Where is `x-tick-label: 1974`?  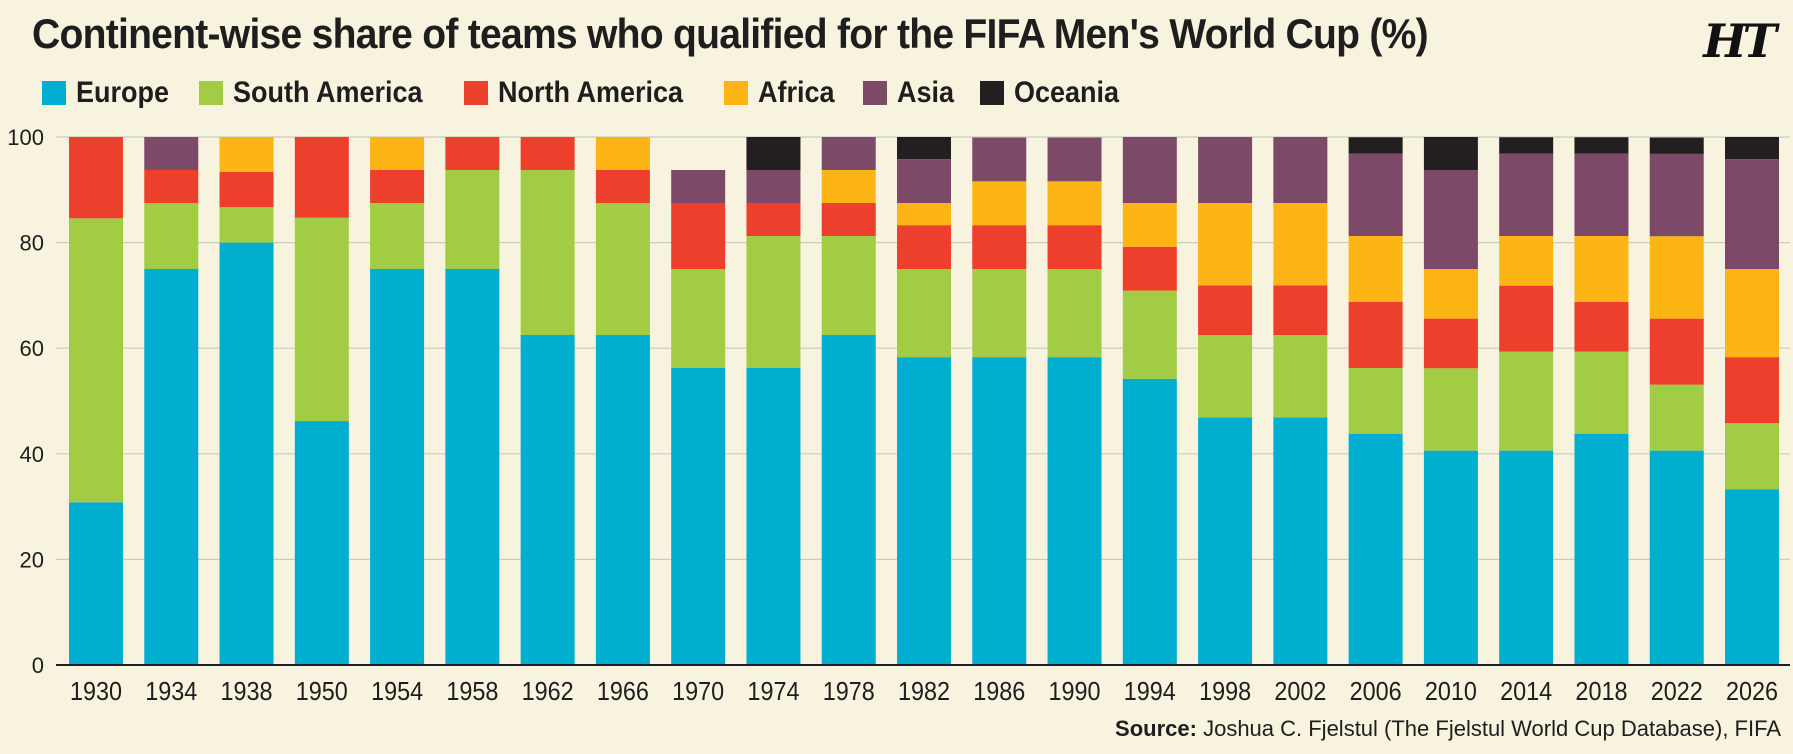
x-tick-label: 1974 is located at coordinates (773, 692).